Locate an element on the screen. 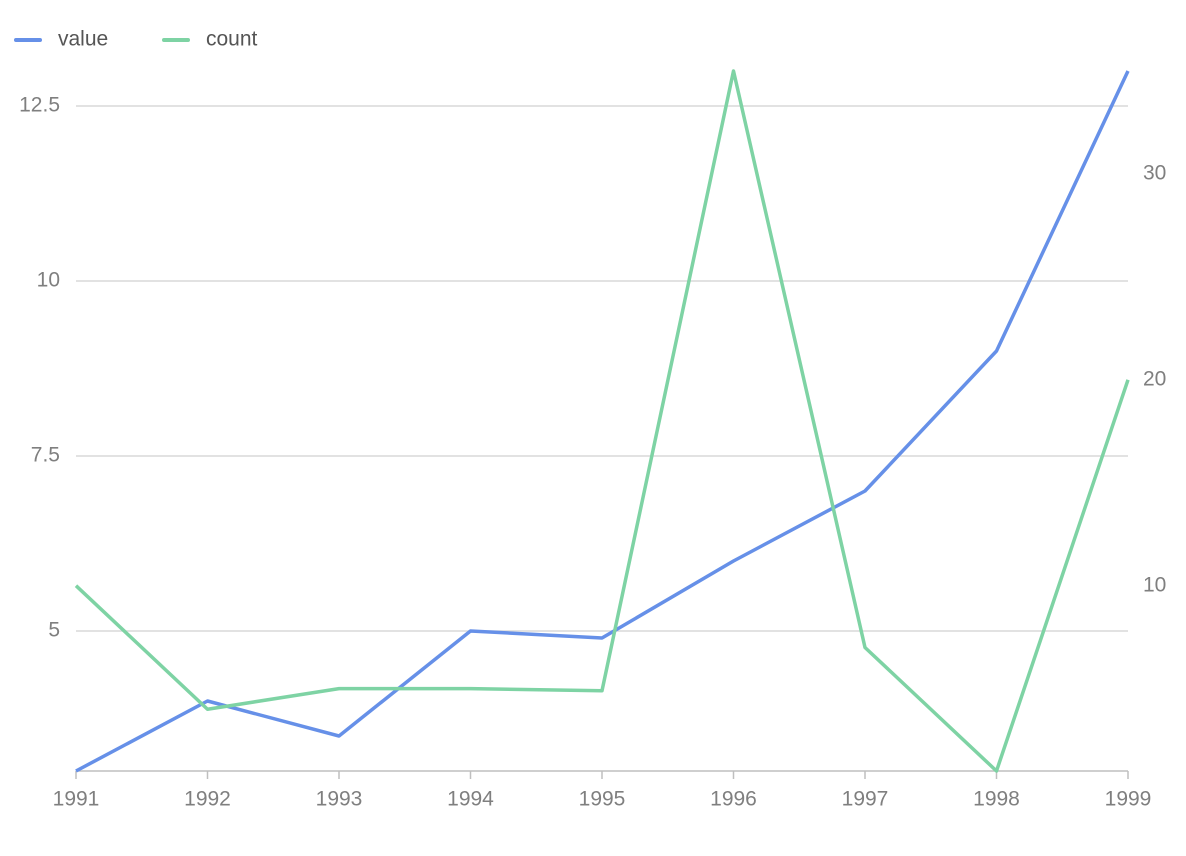 The height and width of the screenshot is (856, 1186). x-tick-label: 1991 is located at coordinates (76, 799).